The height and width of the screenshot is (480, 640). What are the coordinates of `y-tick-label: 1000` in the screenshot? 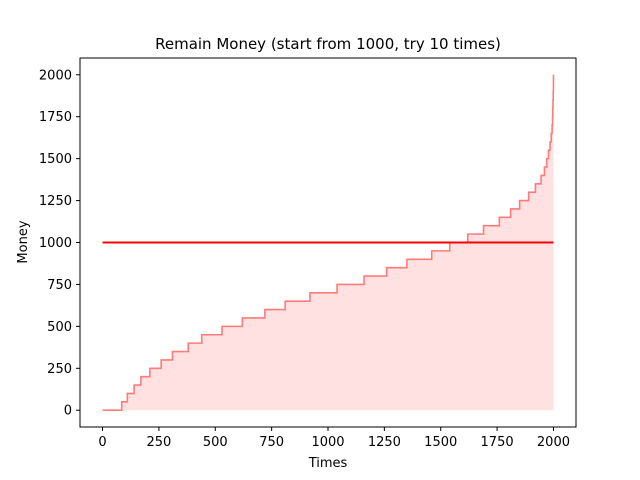 It's located at (55, 243).